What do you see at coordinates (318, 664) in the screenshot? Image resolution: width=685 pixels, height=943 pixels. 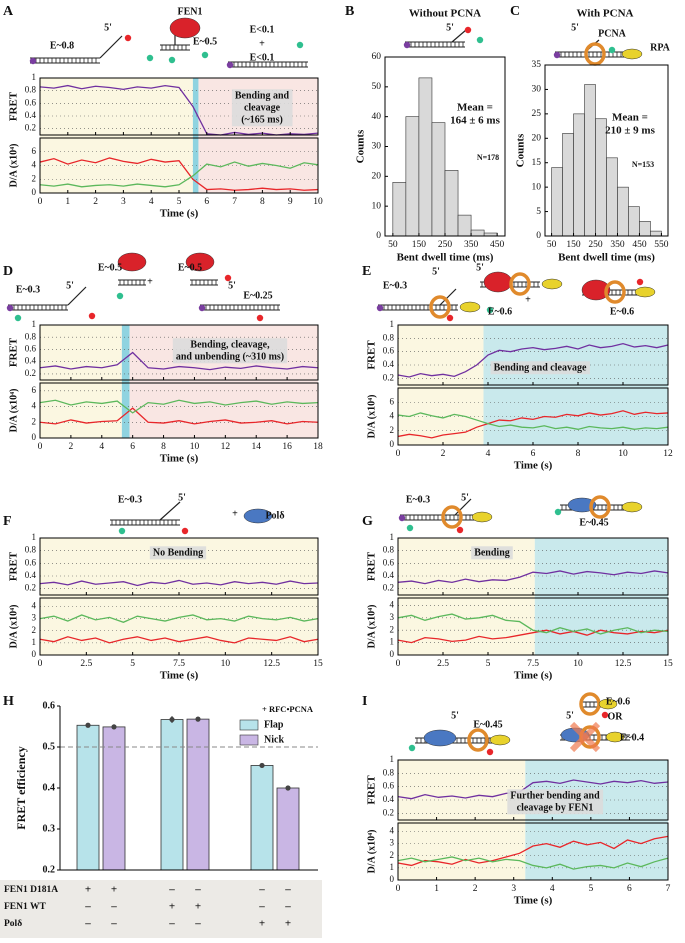 I see `x-tick-label: 15` at bounding box center [318, 664].